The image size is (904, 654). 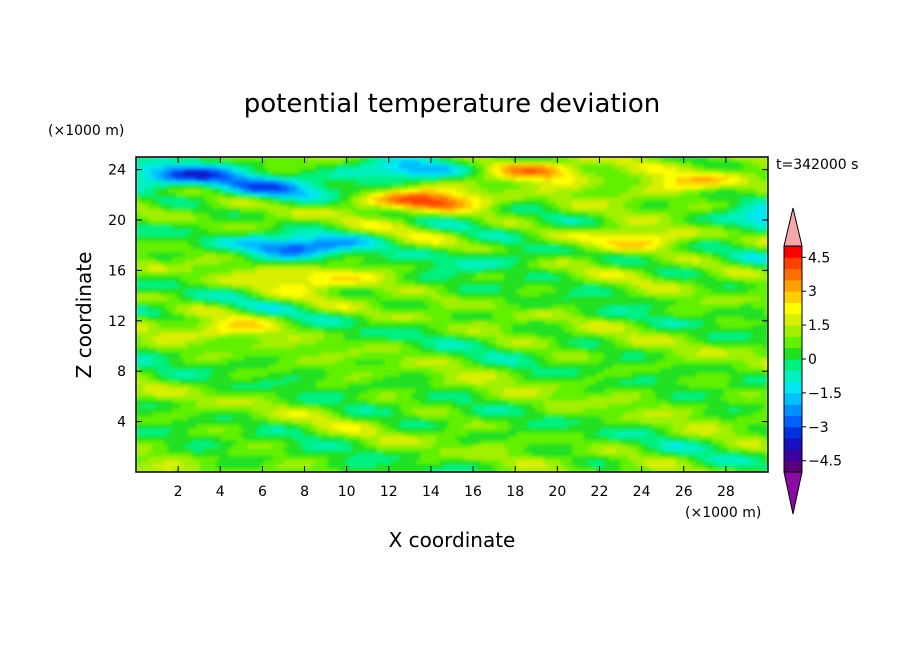 I want to click on x-tick-label: 12, so click(x=389, y=492).